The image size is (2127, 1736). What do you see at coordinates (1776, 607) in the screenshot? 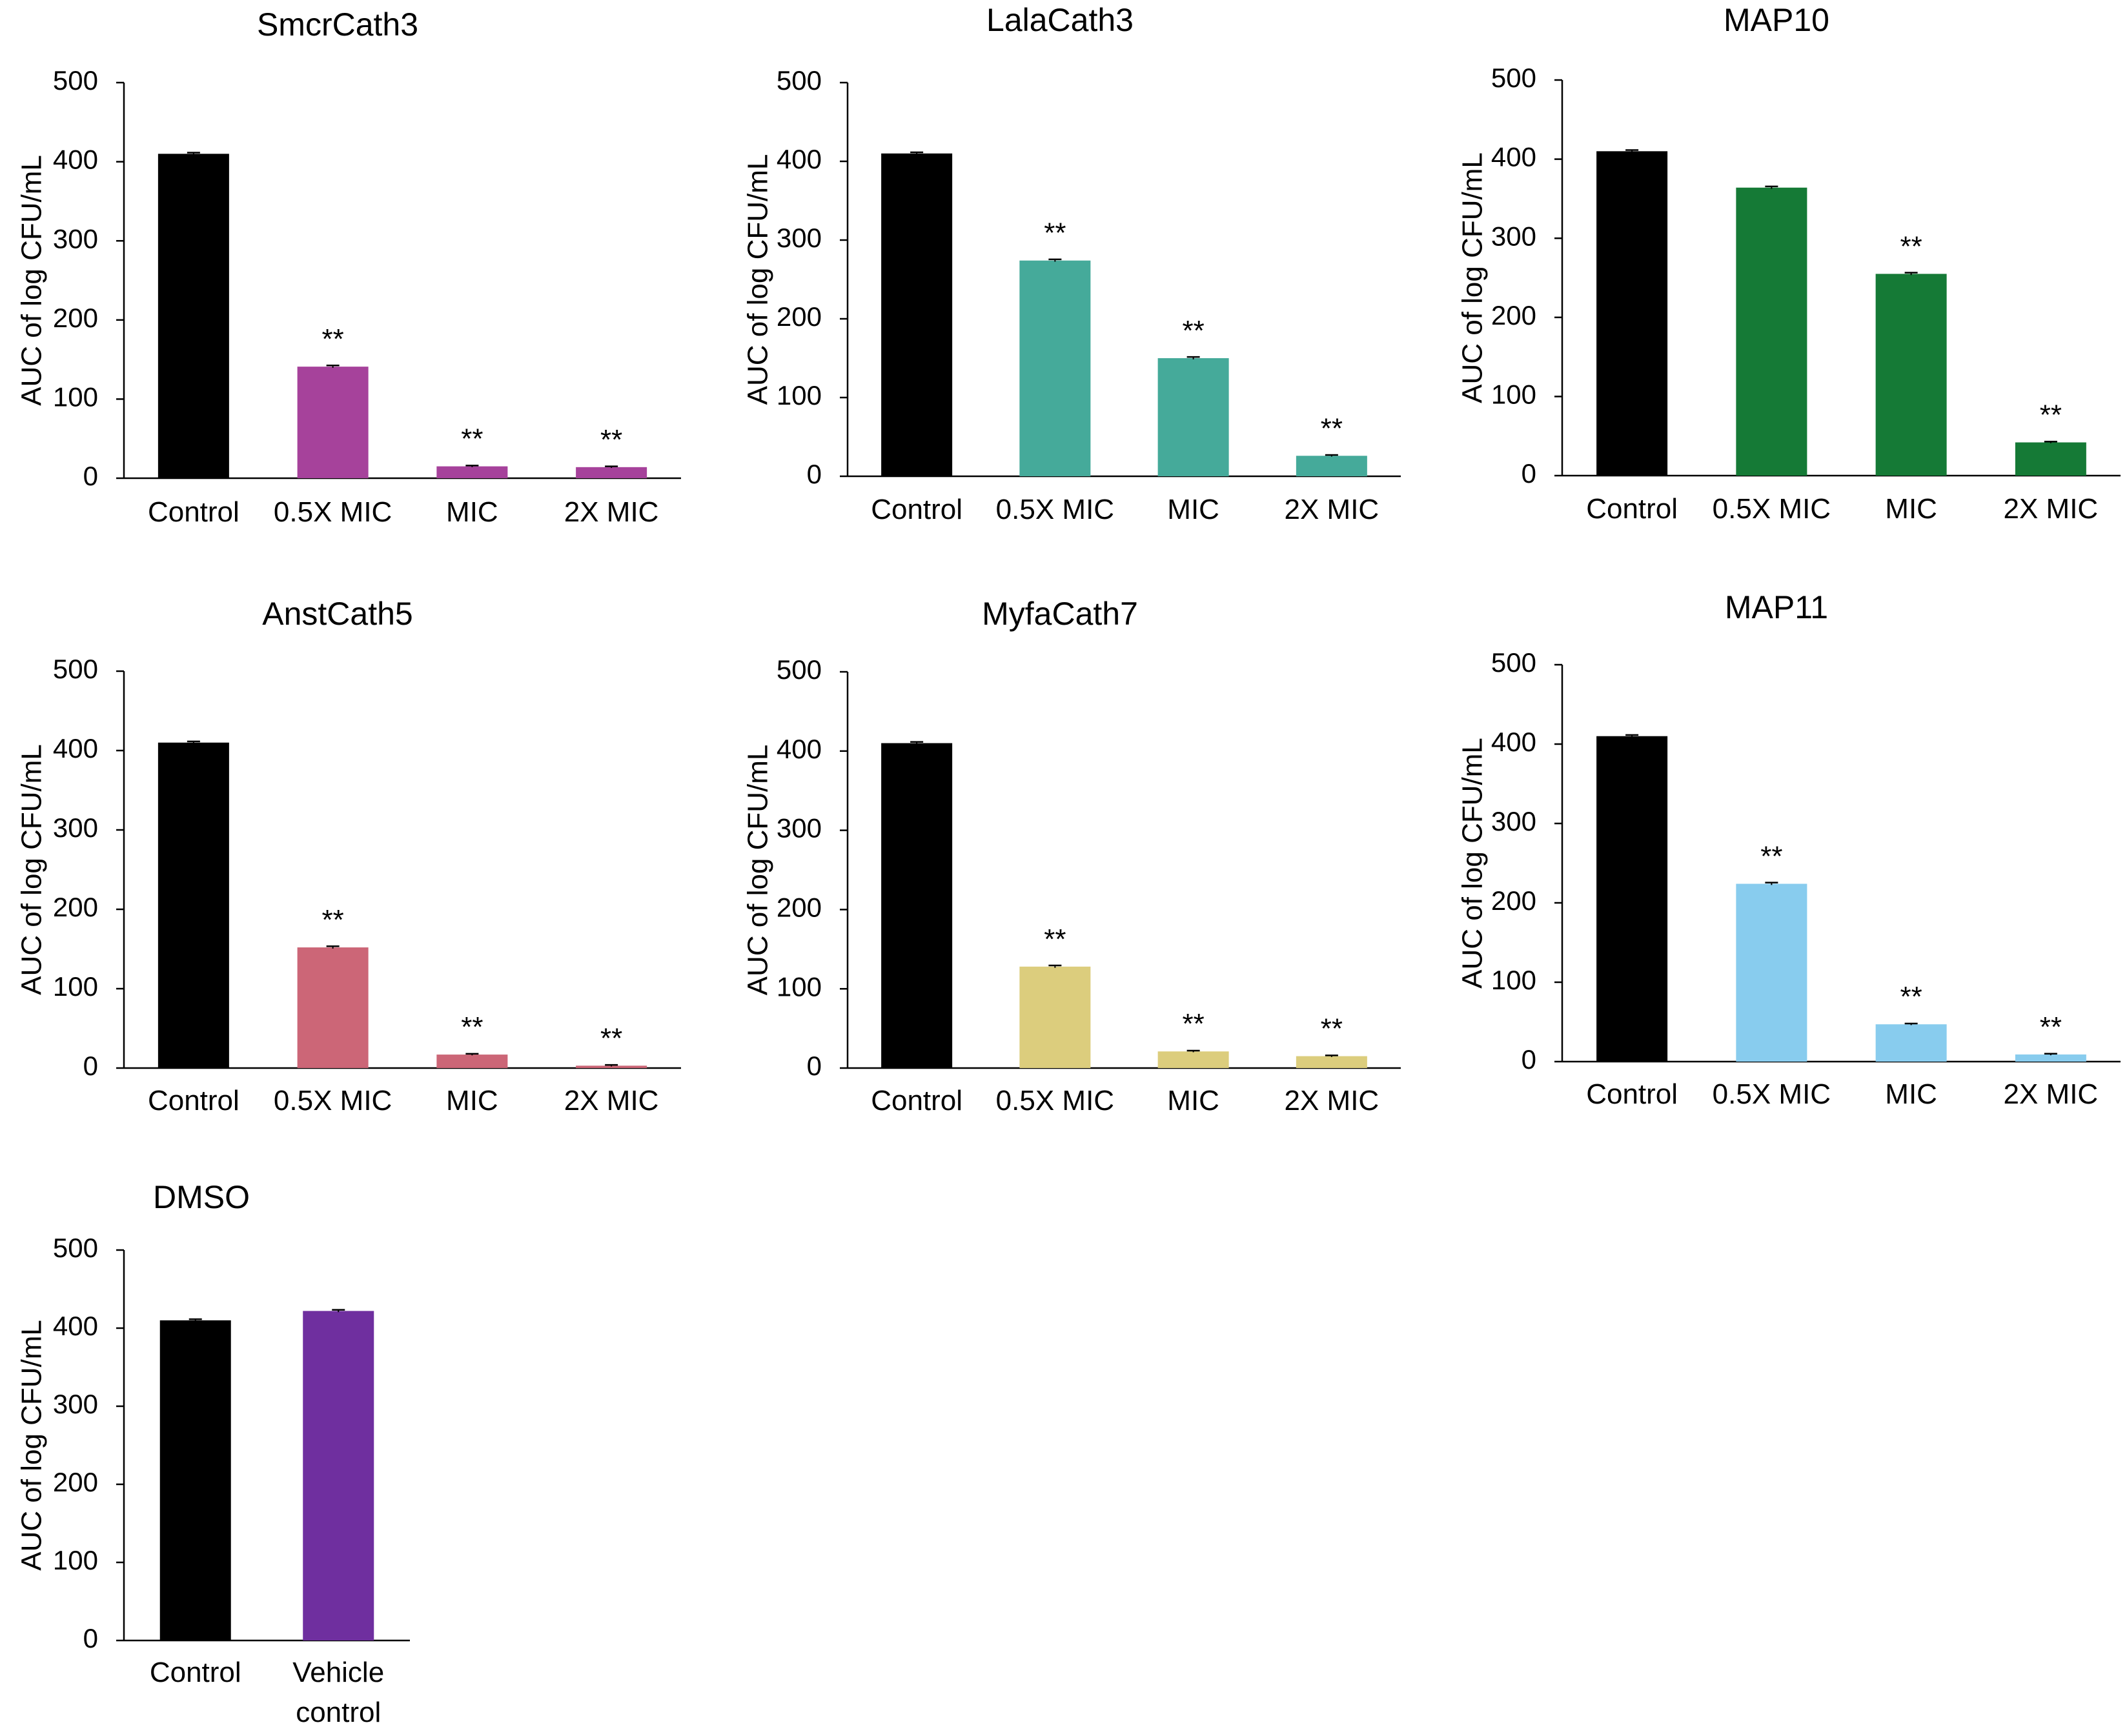
I see `chart-title: MAP11` at bounding box center [1776, 607].